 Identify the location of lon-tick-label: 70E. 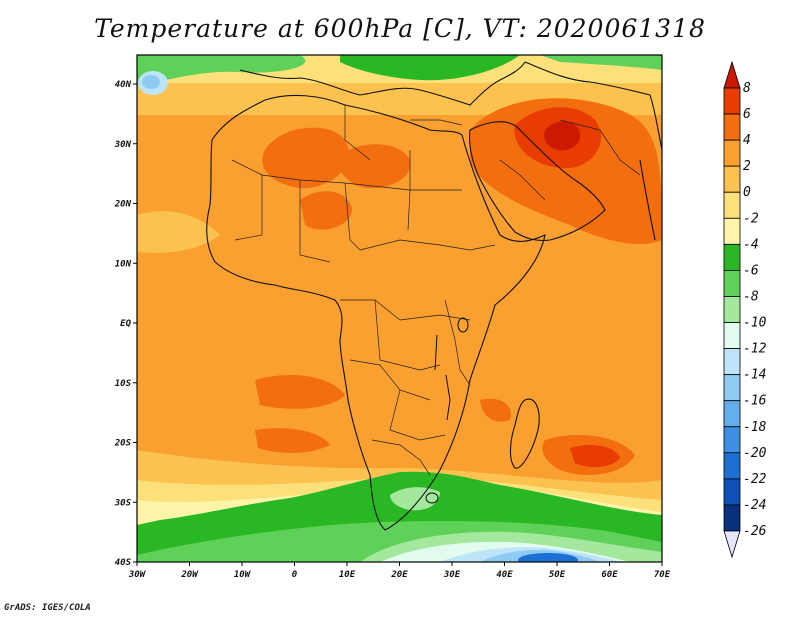
(662, 575).